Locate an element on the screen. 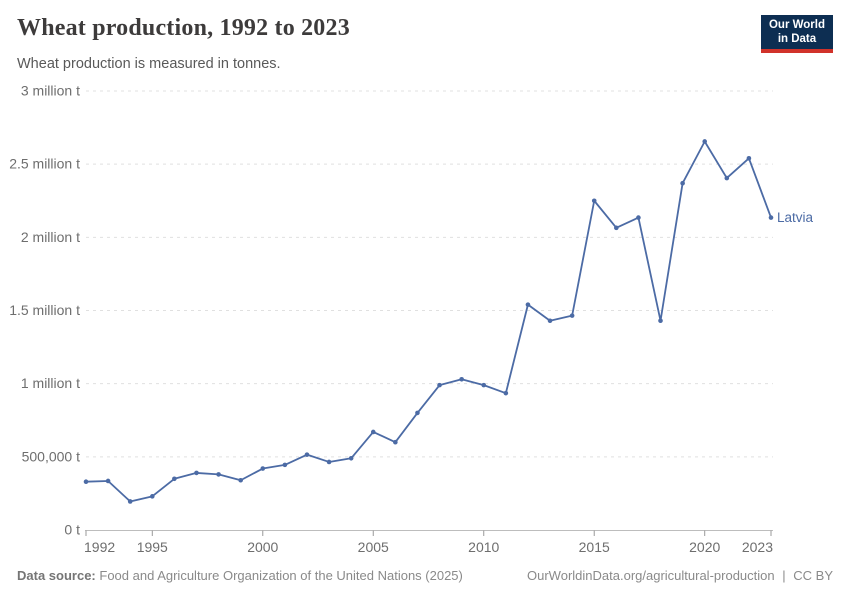 This screenshot has width=850, height=600. x-axis-label: 2020 is located at coordinates (704, 547).